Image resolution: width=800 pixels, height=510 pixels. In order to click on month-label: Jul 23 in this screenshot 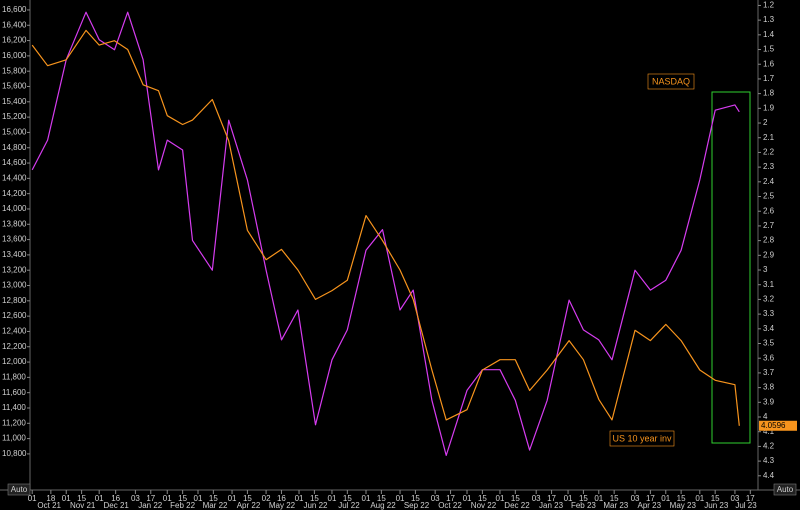, I will do `click(746, 505)`.